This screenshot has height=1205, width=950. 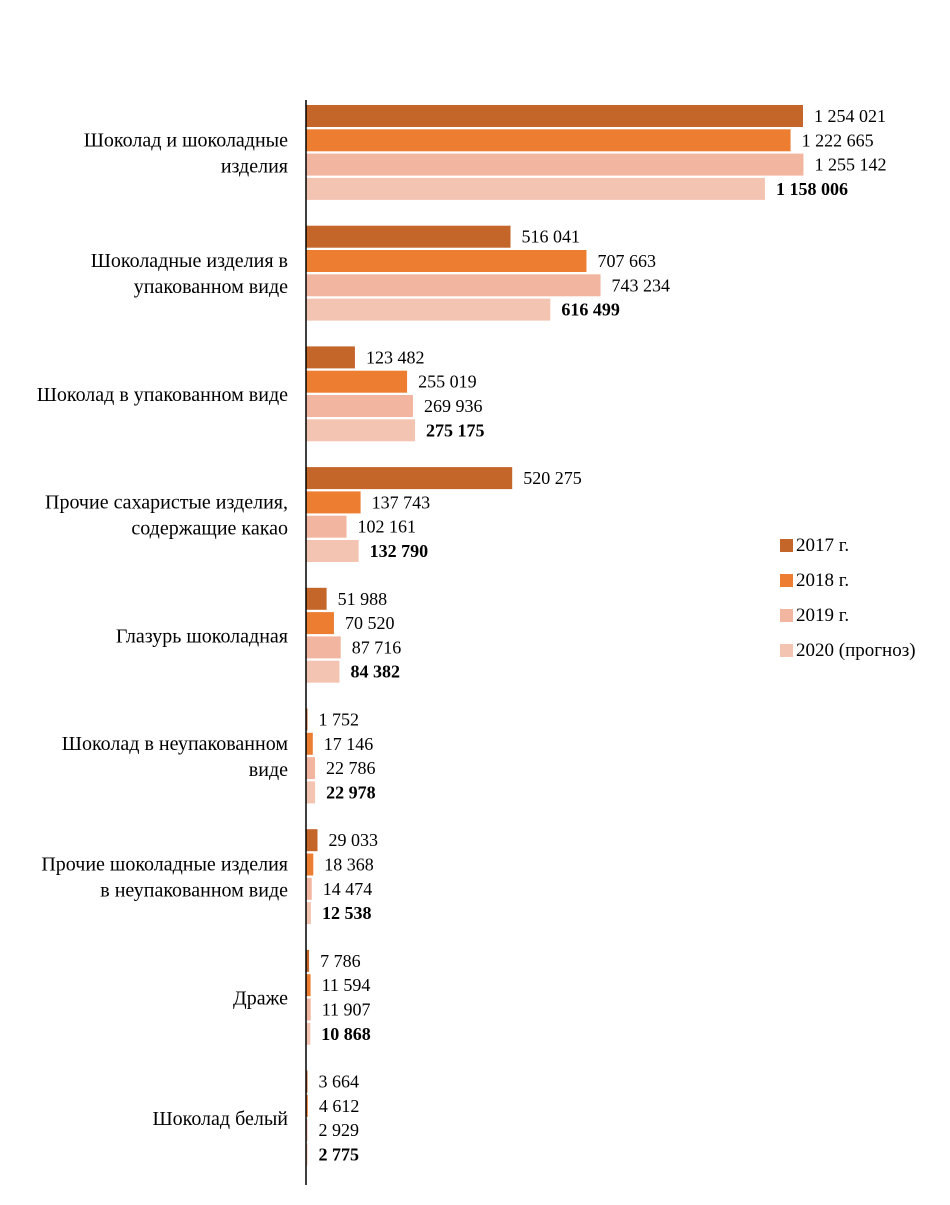 What do you see at coordinates (447, 382) in the screenshot?
I see `data-label: 255 019` at bounding box center [447, 382].